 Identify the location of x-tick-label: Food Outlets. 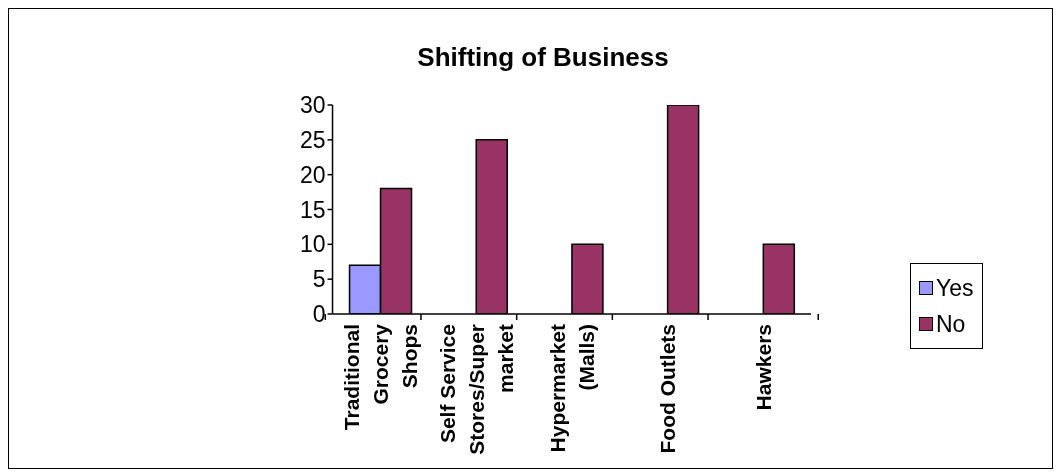
(667, 389).